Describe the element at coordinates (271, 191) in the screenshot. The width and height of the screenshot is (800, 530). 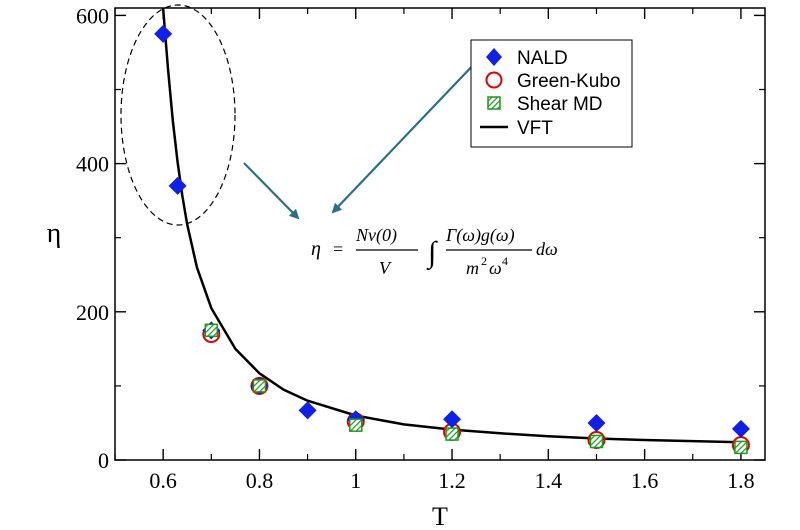
I see `arrow-from-ellipse` at that location.